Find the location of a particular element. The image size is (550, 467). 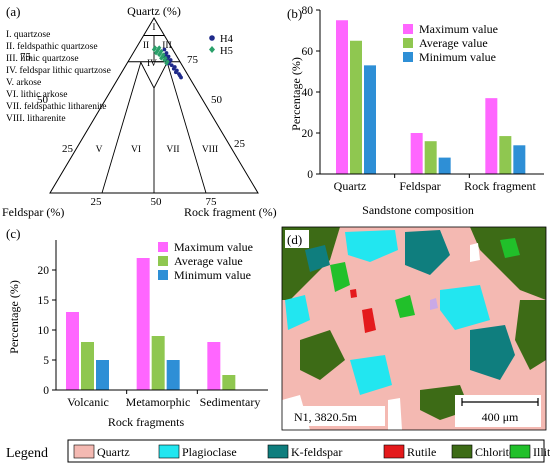

y-tick-label: 80 is located at coordinates (308, 11).